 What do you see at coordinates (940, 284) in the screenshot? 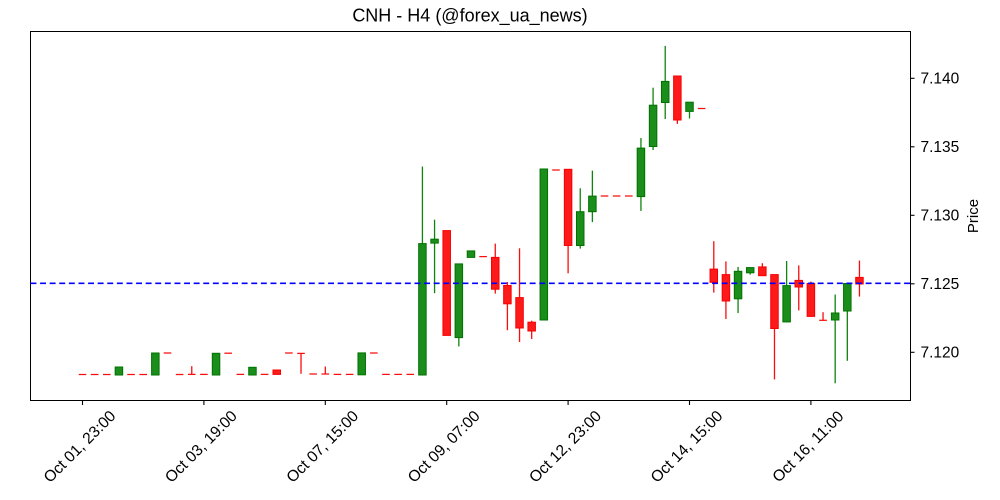
I see `svg-text: 7.125` at bounding box center [940, 284].